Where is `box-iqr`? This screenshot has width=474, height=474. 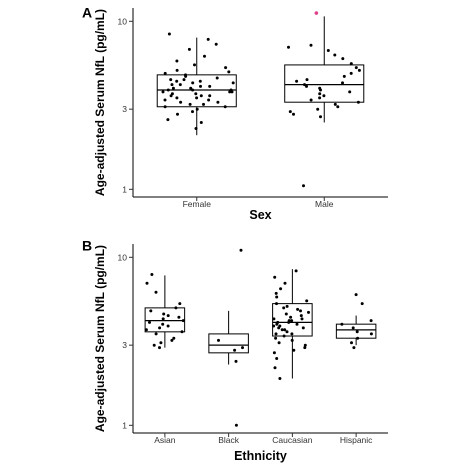 box-iqr is located at coordinates (165, 320).